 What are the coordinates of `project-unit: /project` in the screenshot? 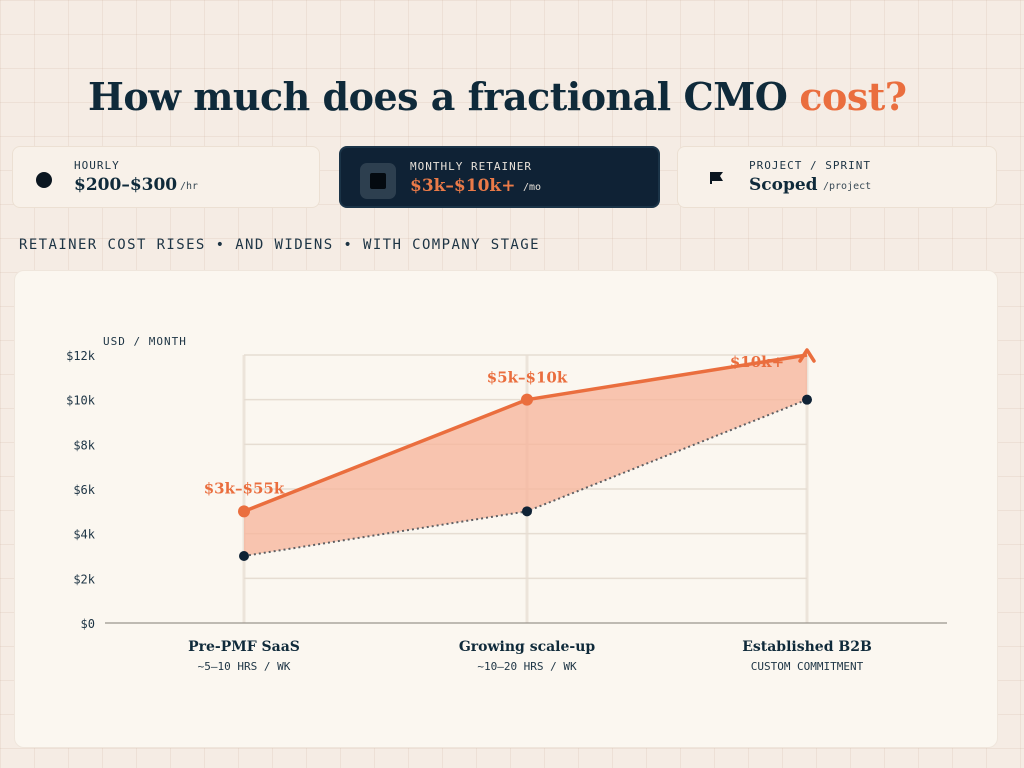 It's located at (847, 186).